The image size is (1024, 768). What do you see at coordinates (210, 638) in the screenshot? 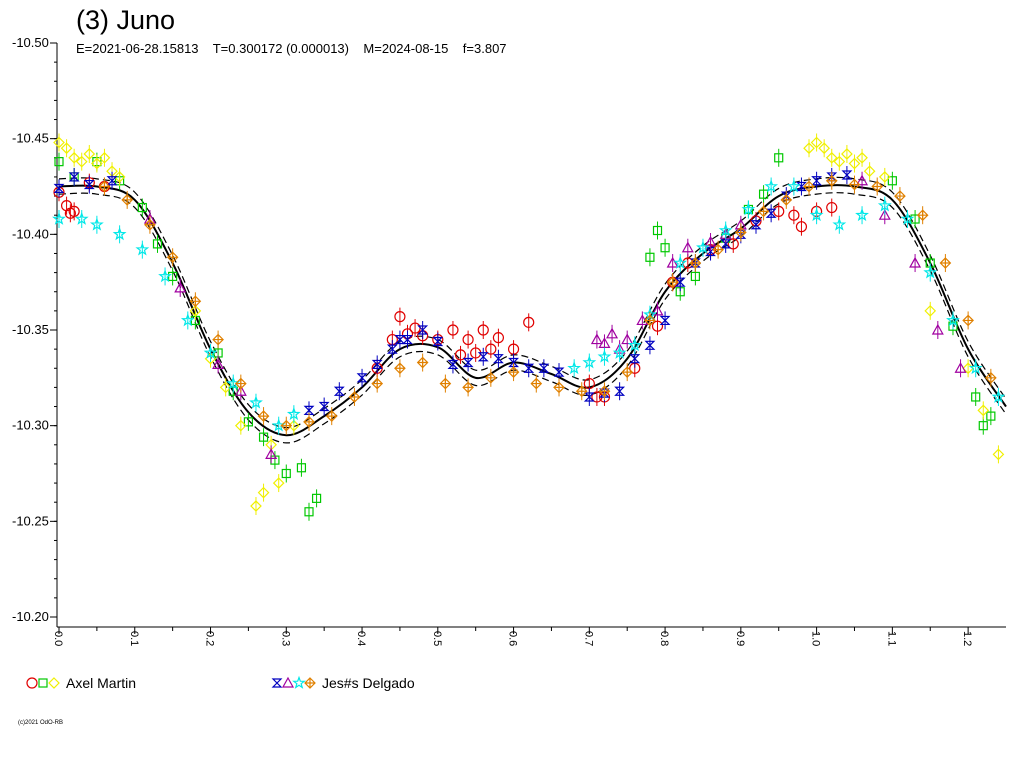
I see `x-tick-label: 0.2` at bounding box center [210, 638].